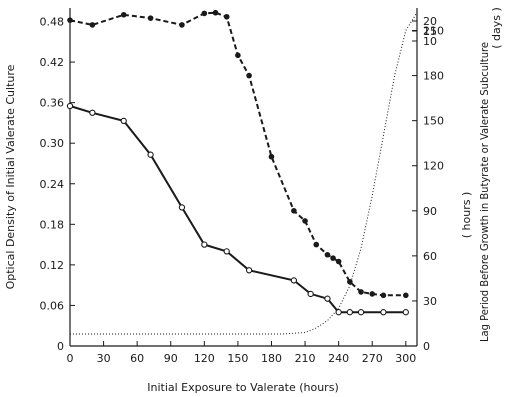 Image resolution: width=515 pixels, height=397 pixels. Describe the element at coordinates (426, 346) in the screenshot. I see `right-hour-tick-label: 0` at that location.